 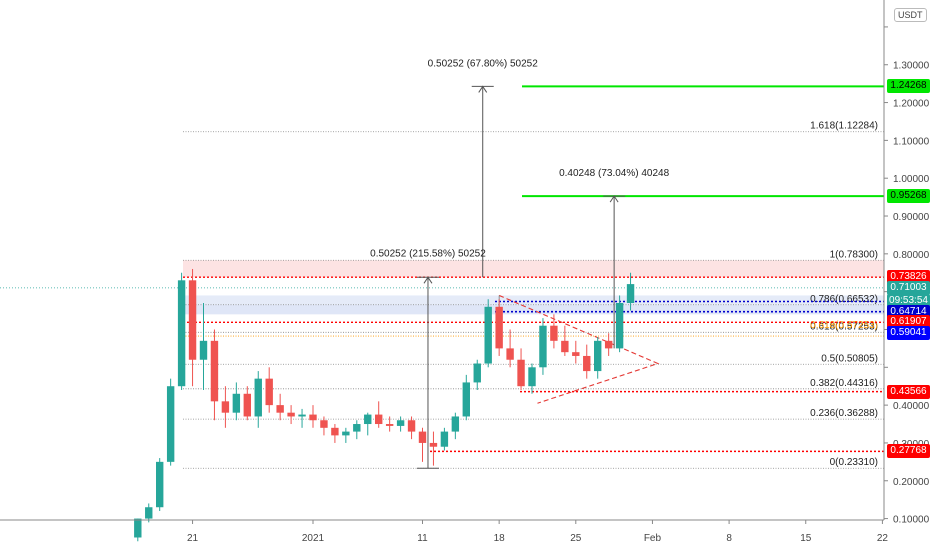 I want to click on x-tick-label: 15, so click(x=806, y=538).